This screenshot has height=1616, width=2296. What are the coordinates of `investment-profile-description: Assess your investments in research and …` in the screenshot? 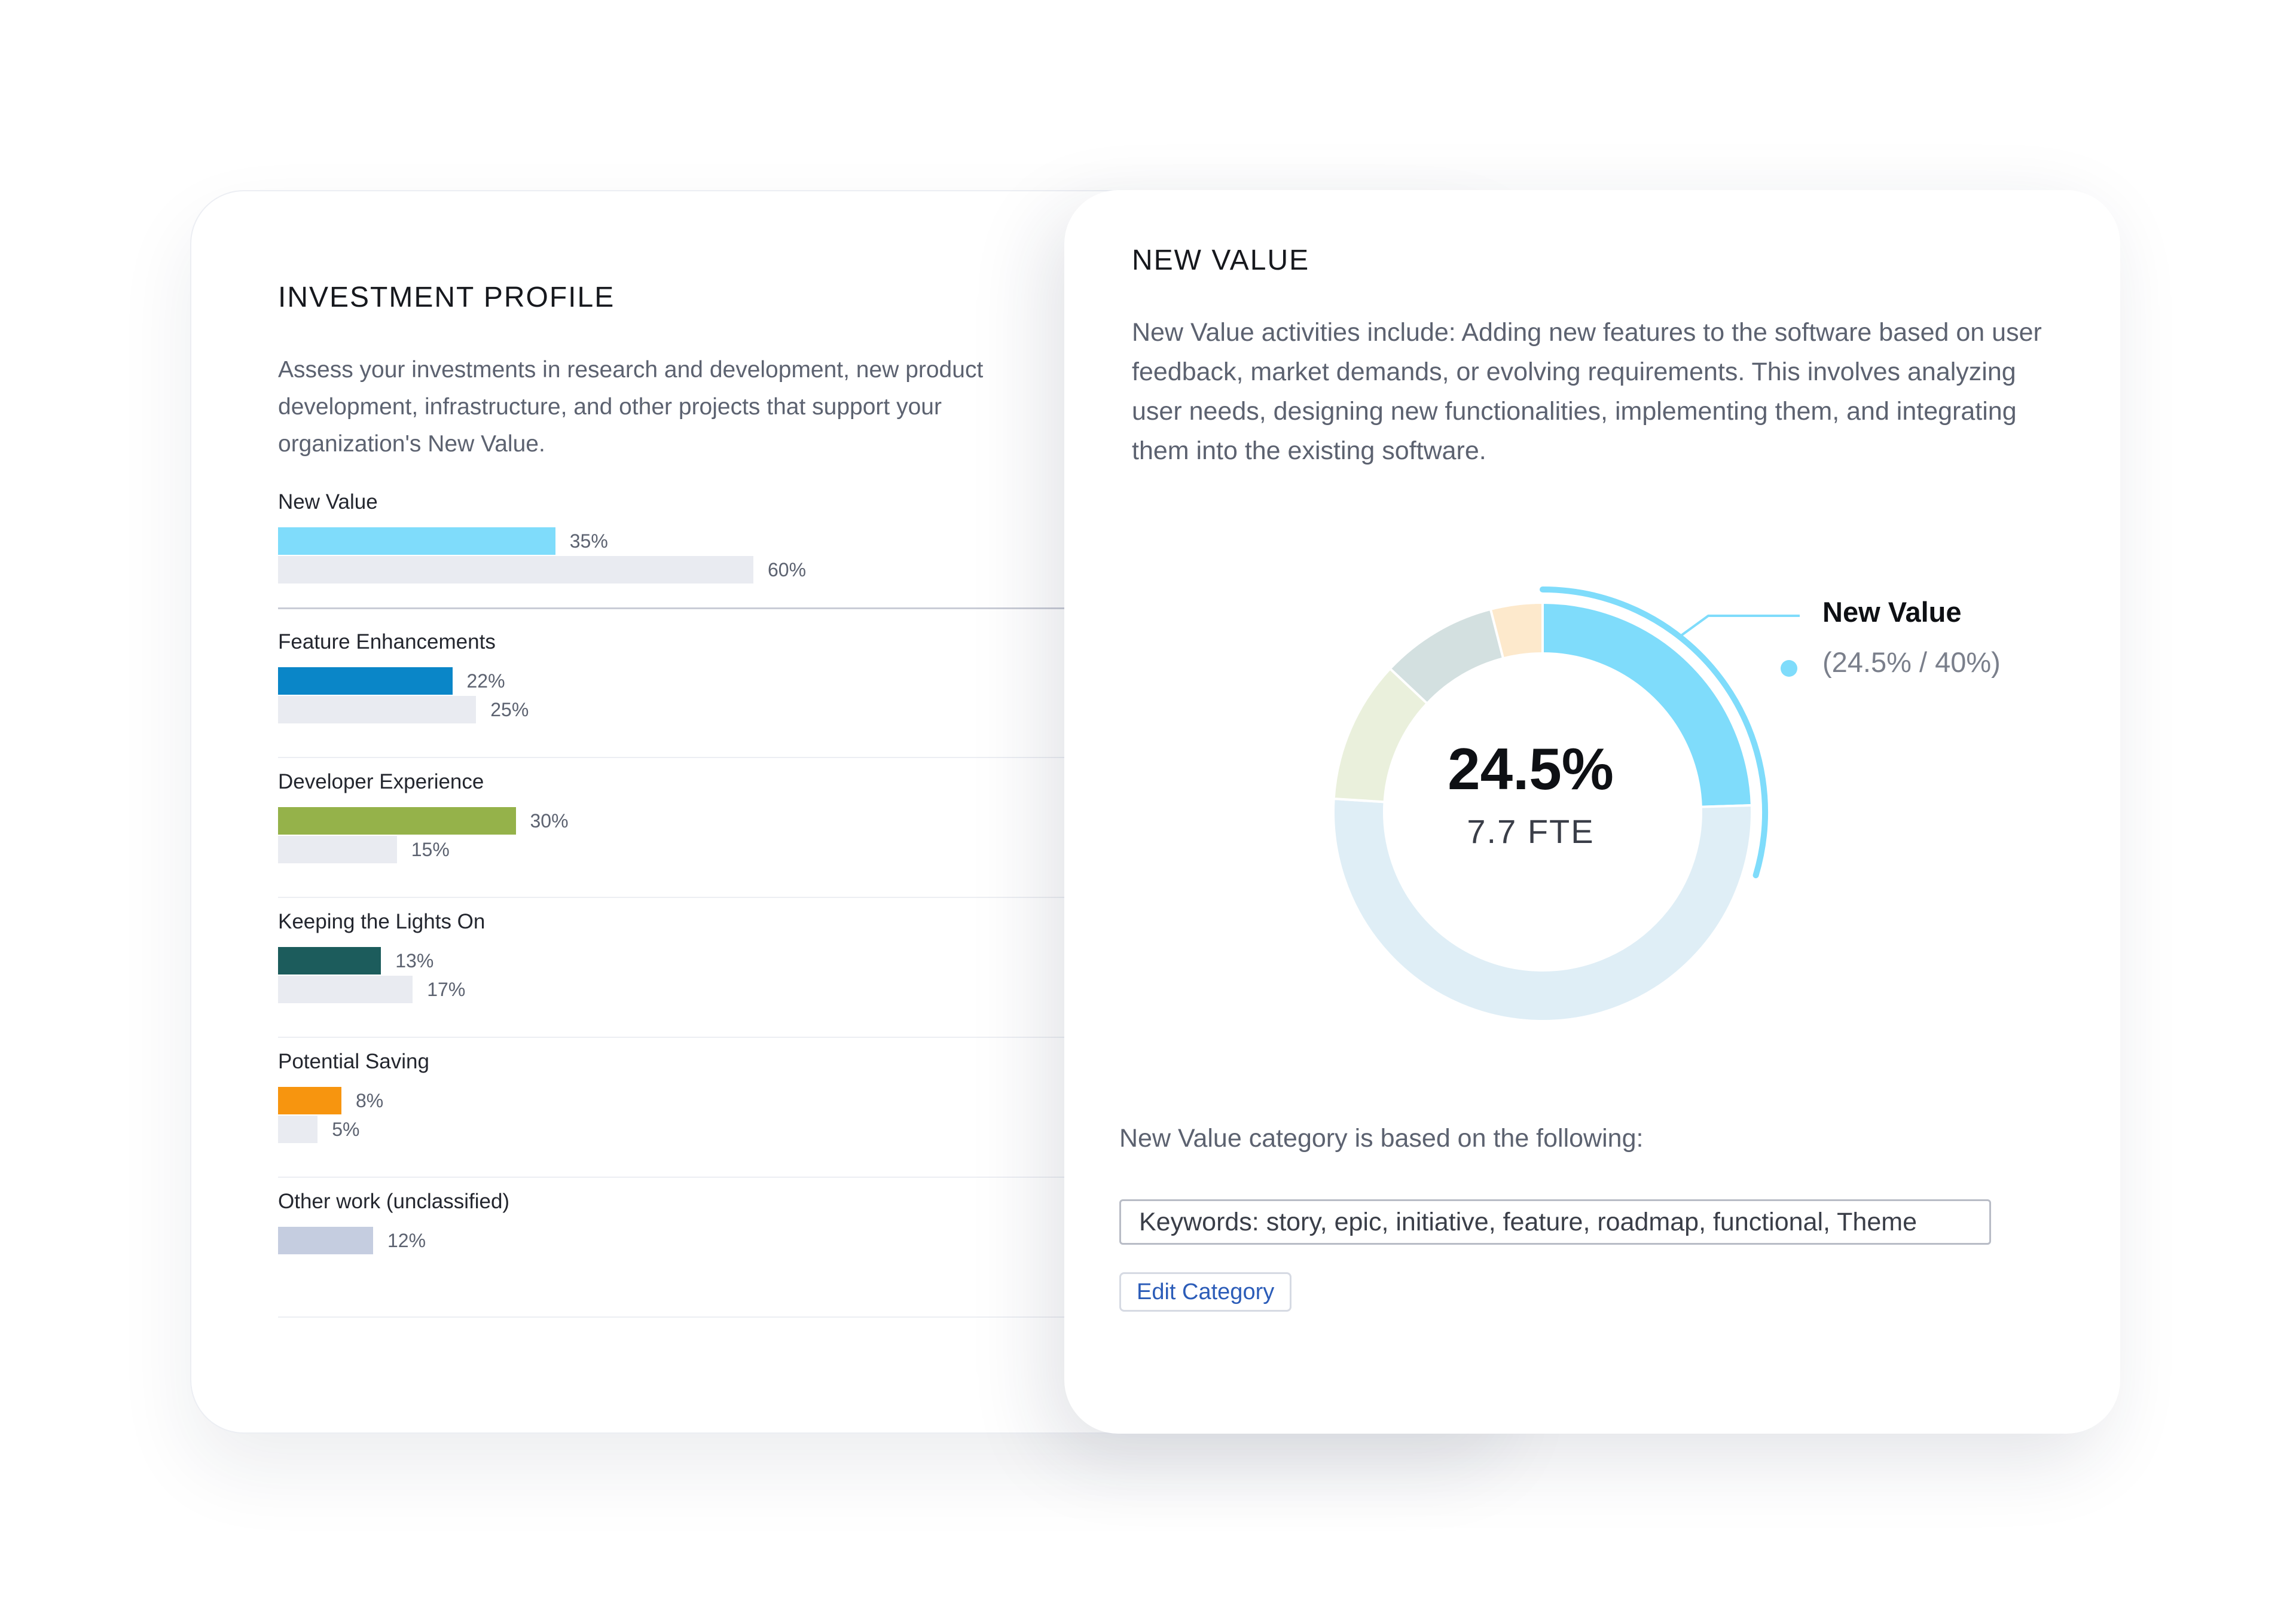 It's located at (631, 407).